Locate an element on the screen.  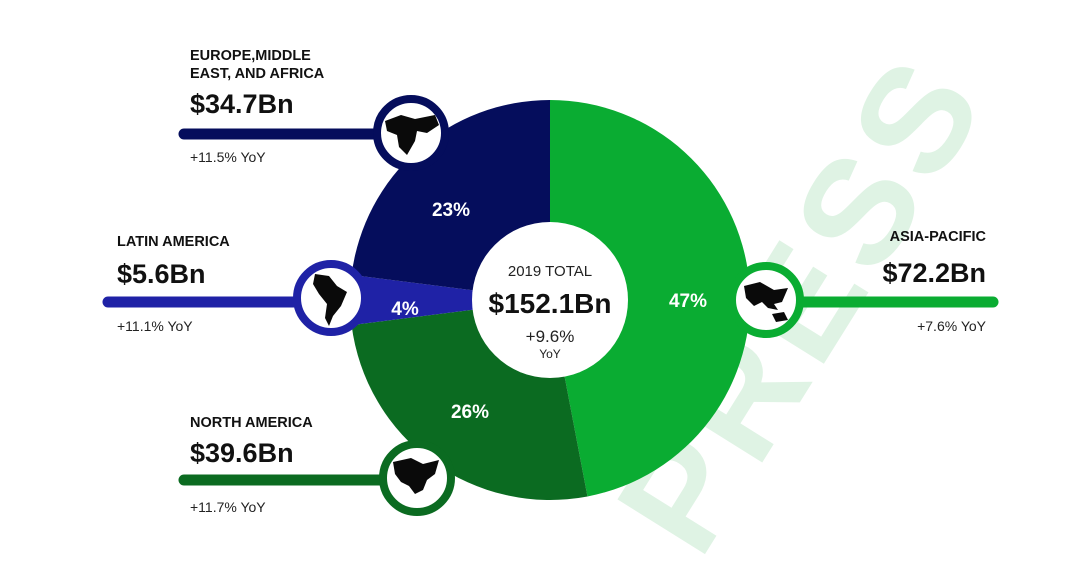
asia-pacific-map-icon is located at coordinates (766, 302).